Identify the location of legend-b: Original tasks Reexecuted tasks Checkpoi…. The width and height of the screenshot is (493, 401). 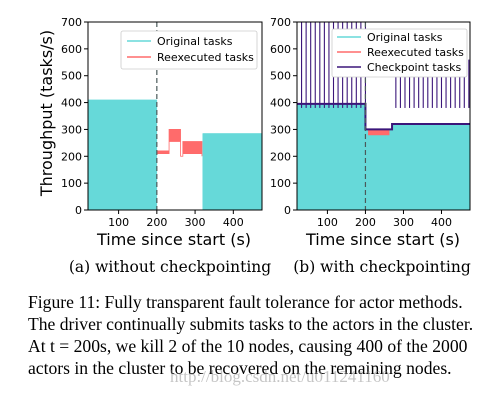
(399, 53).